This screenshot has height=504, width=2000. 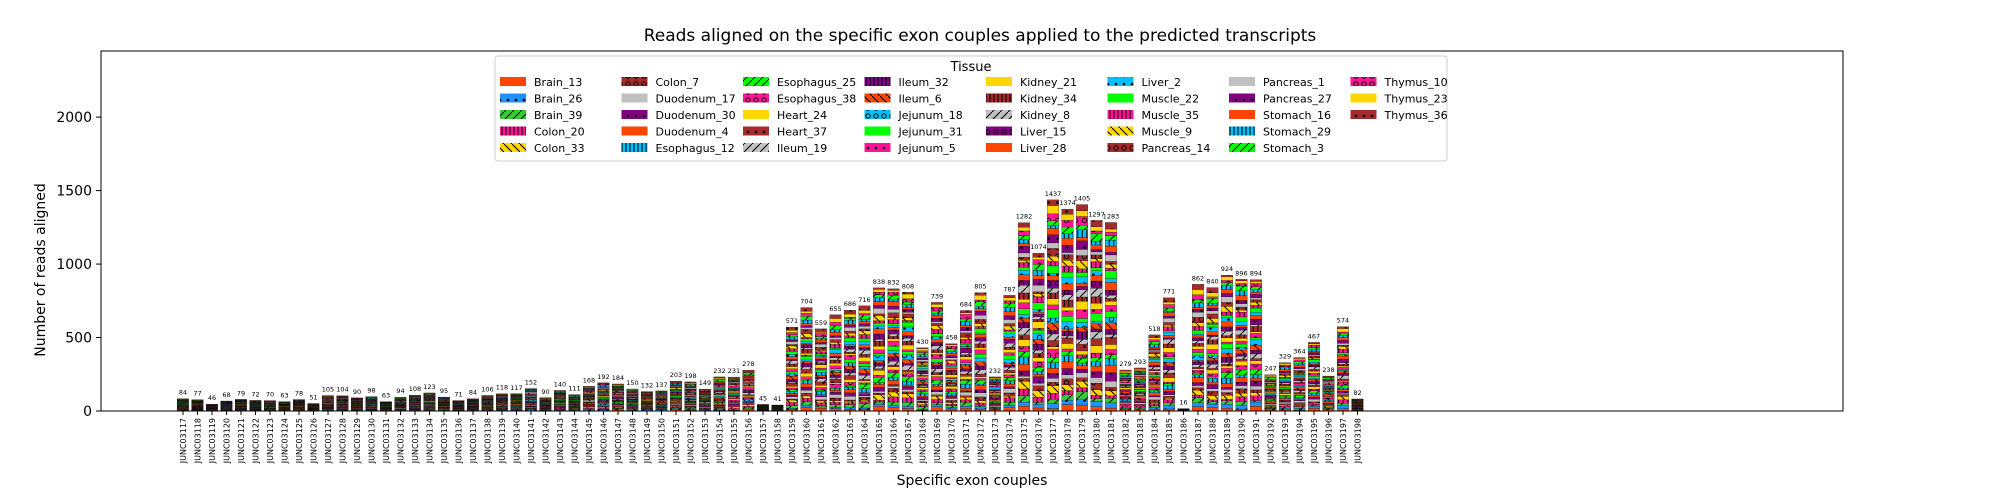 I want to click on x-tick-label: JUNC03156, so click(x=749, y=441).